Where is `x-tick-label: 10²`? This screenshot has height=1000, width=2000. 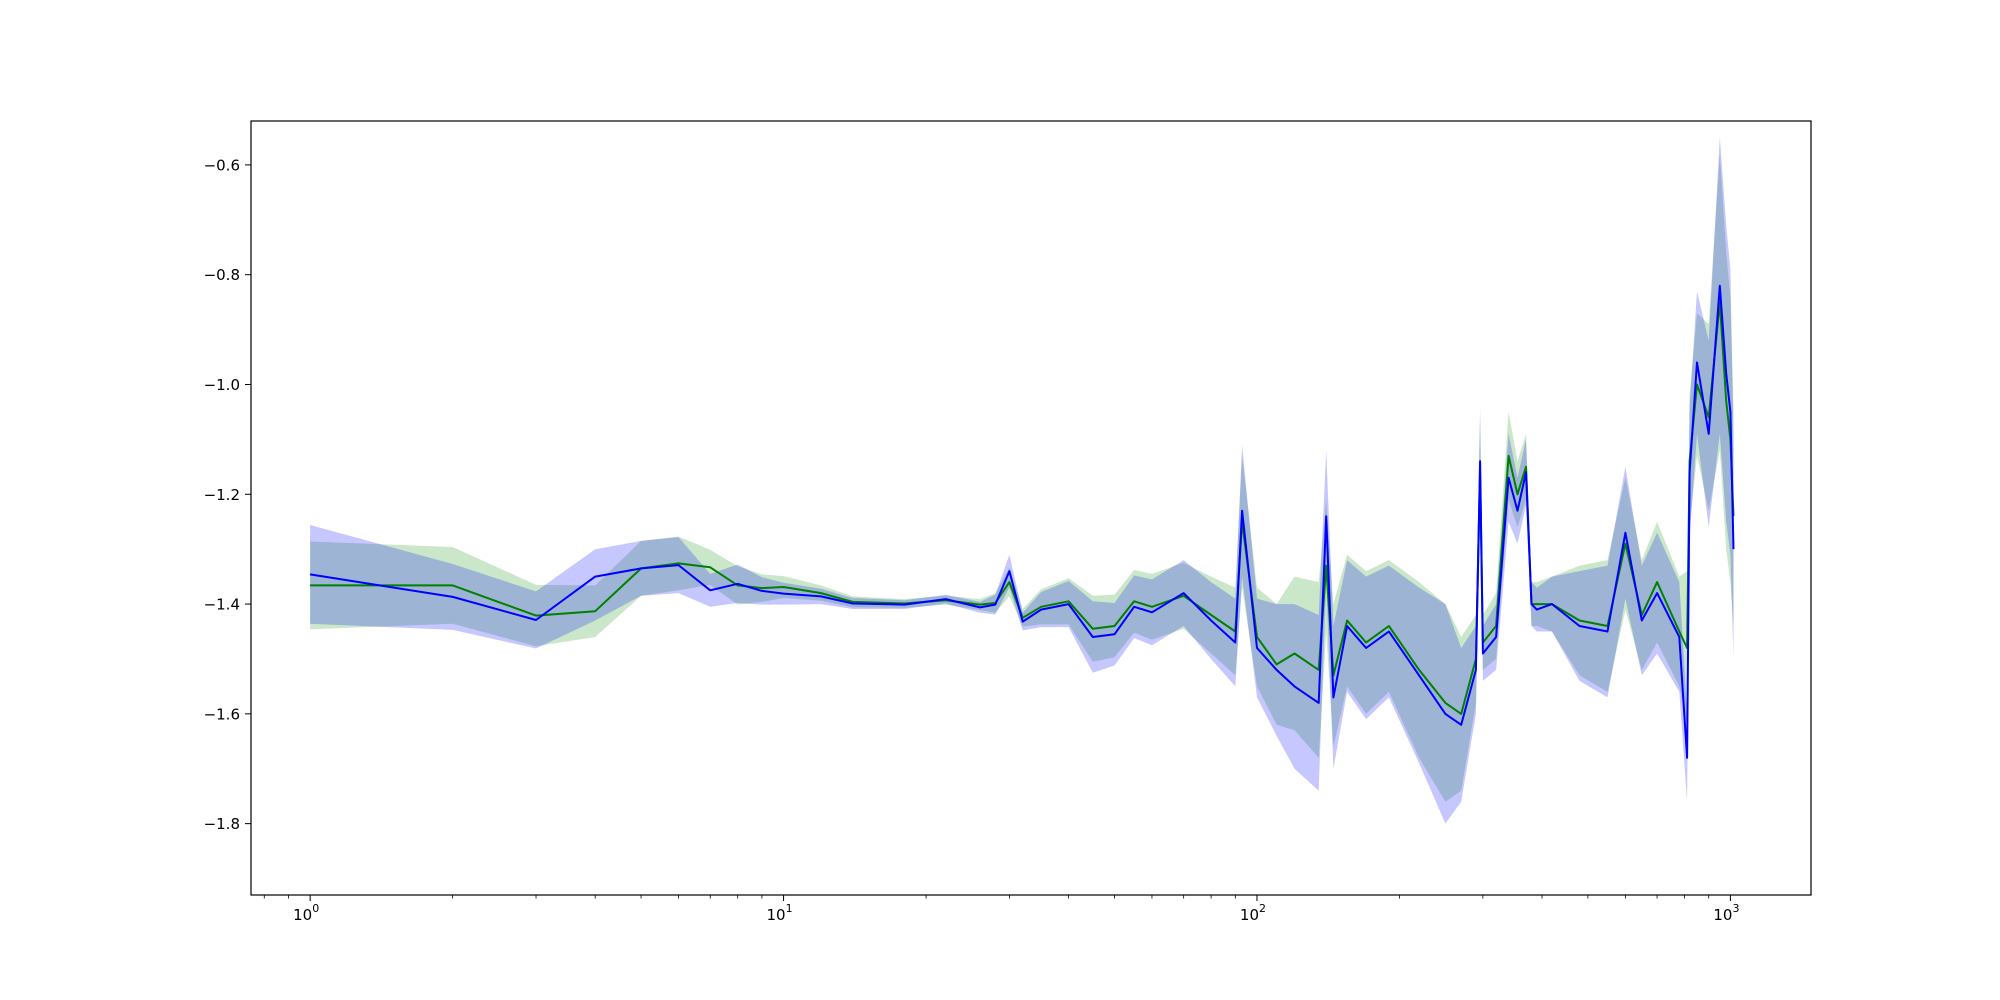
x-tick-label: 10² is located at coordinates (1253, 913).